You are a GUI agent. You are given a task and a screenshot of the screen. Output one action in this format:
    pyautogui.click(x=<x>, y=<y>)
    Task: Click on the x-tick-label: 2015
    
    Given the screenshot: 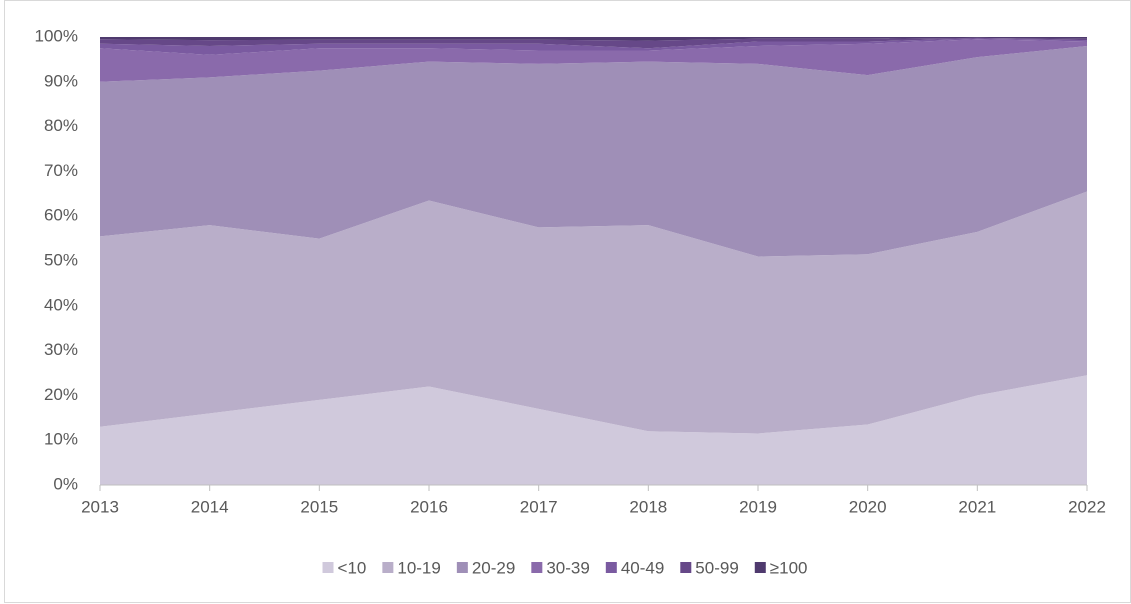 What is the action you would take?
    pyautogui.click(x=319, y=506)
    